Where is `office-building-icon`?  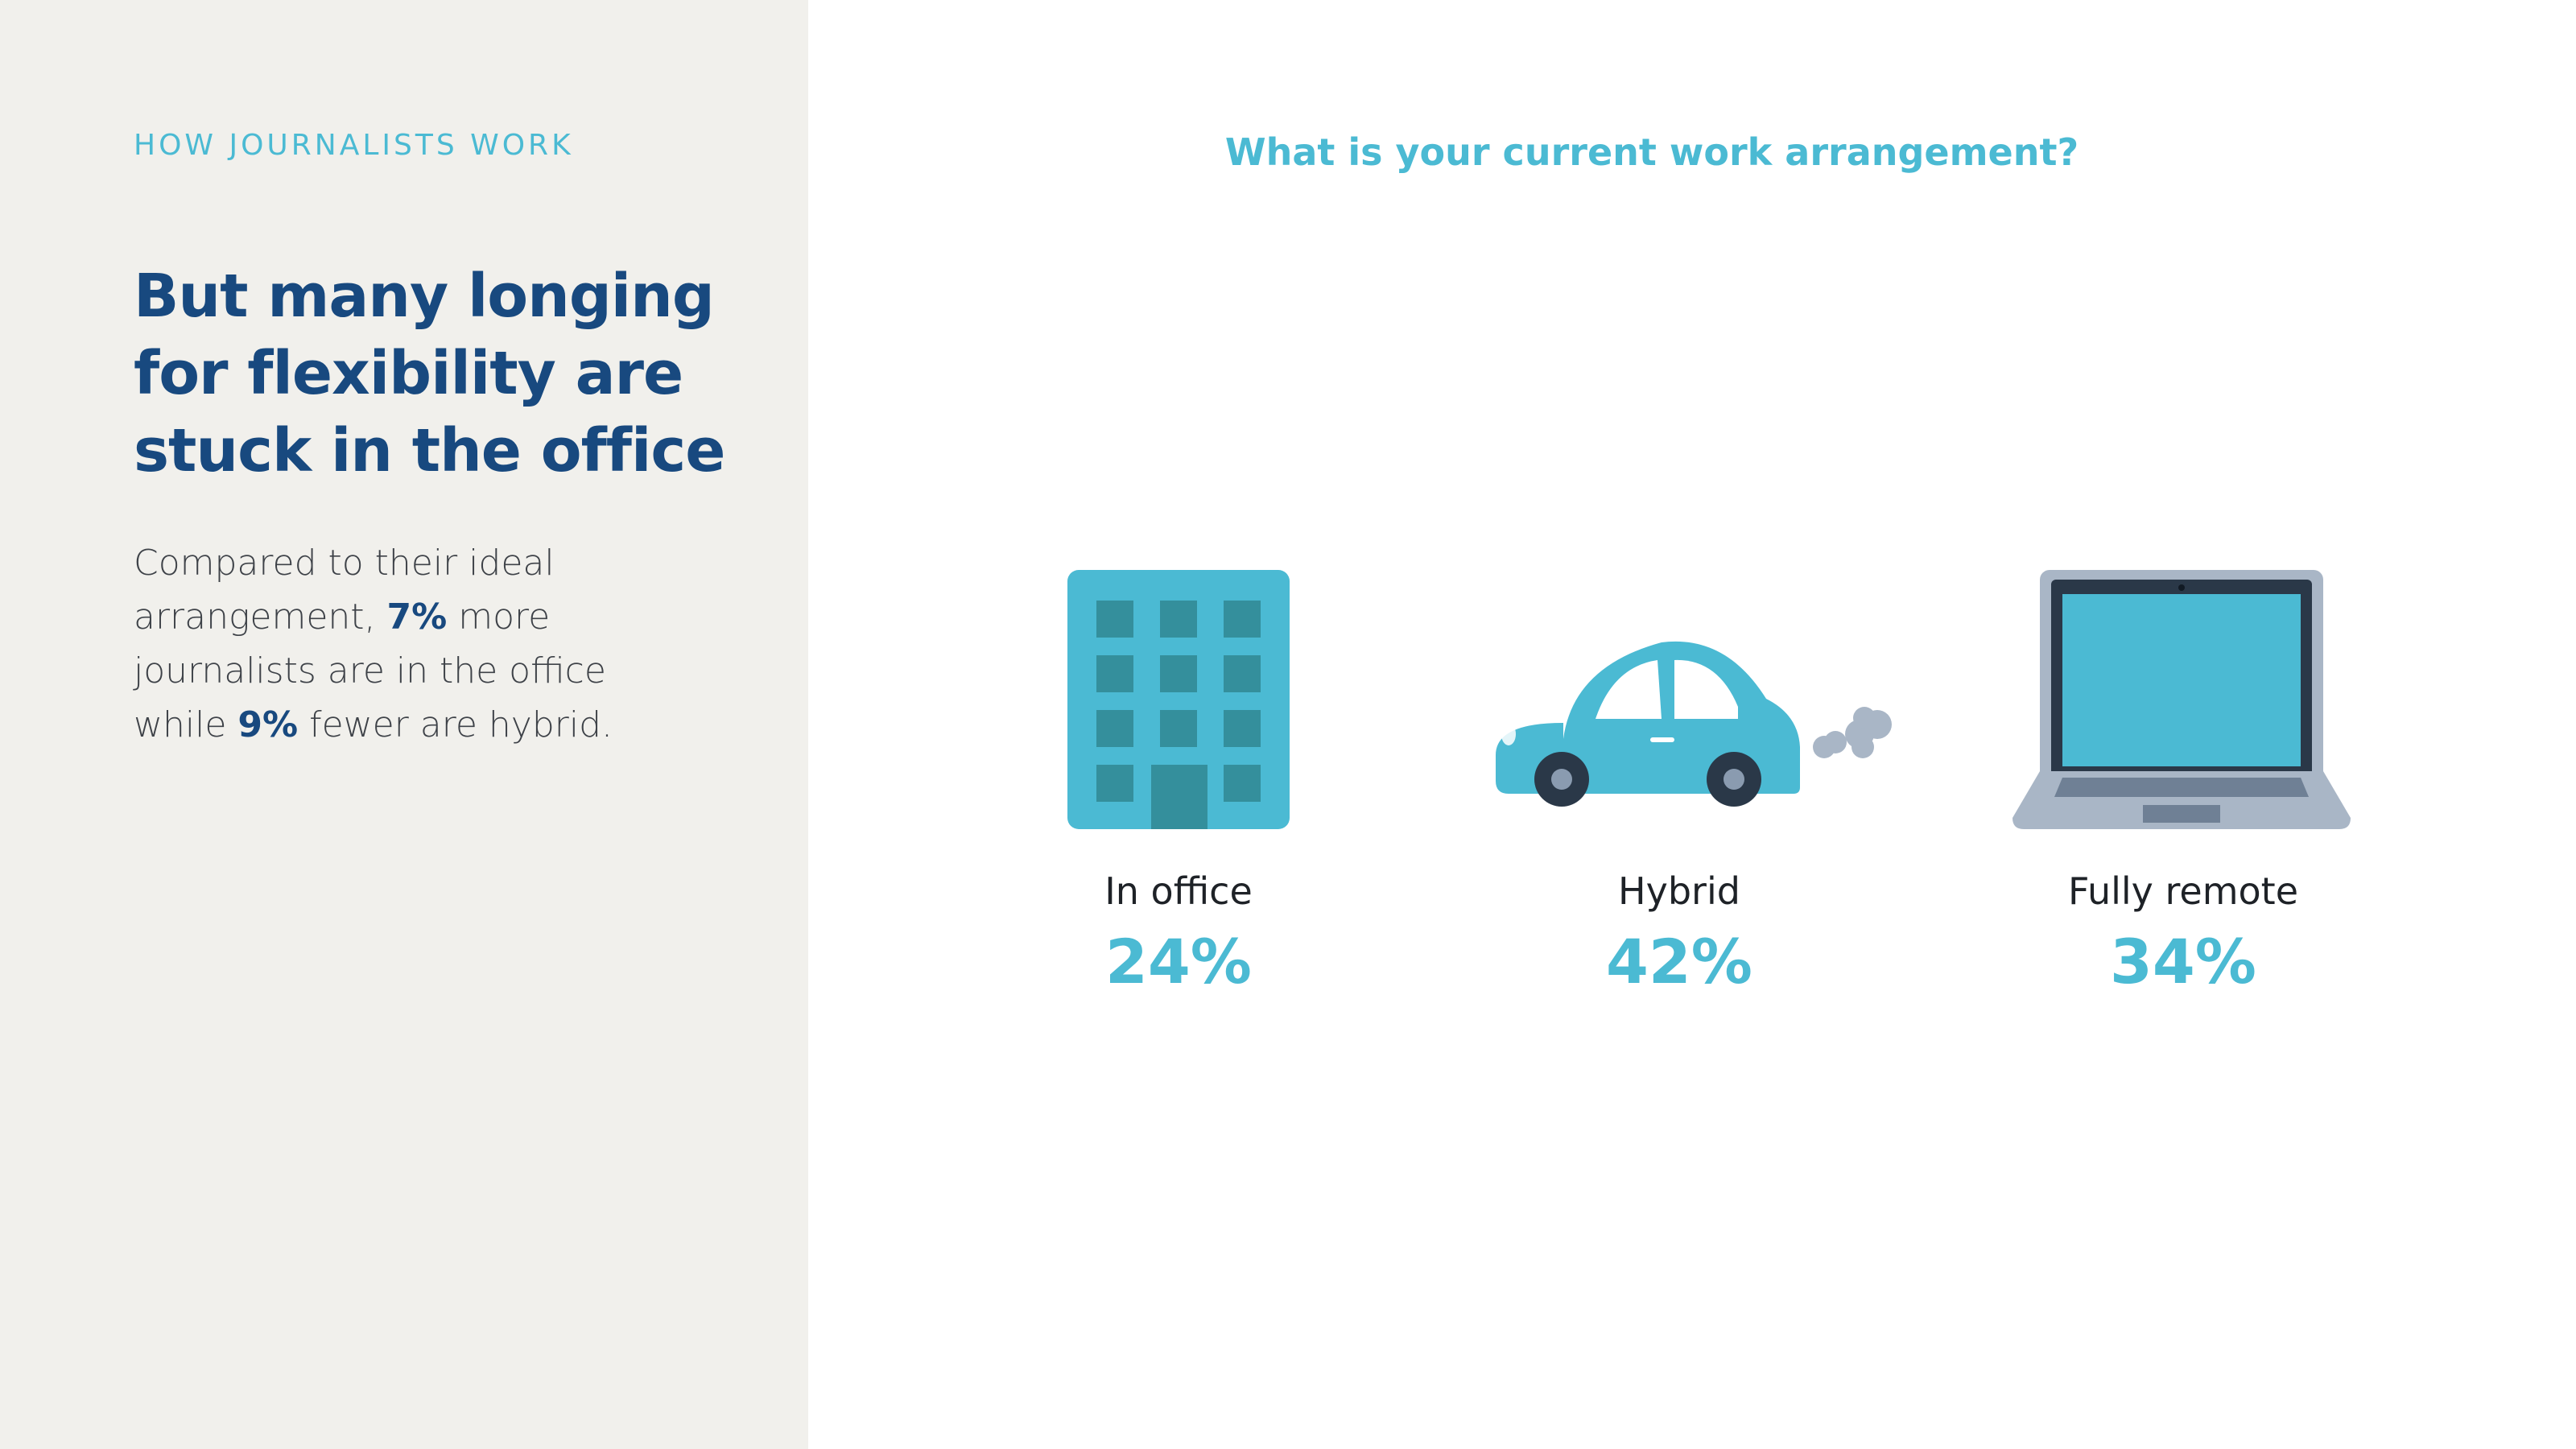
office-building-icon is located at coordinates (1178, 698).